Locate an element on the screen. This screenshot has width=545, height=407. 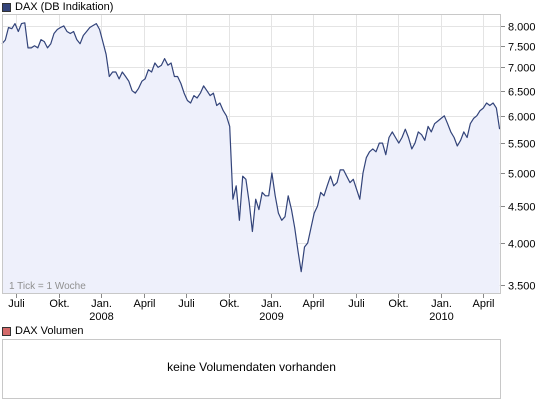
y-tick-label: 7.000 is located at coordinates (522, 69).